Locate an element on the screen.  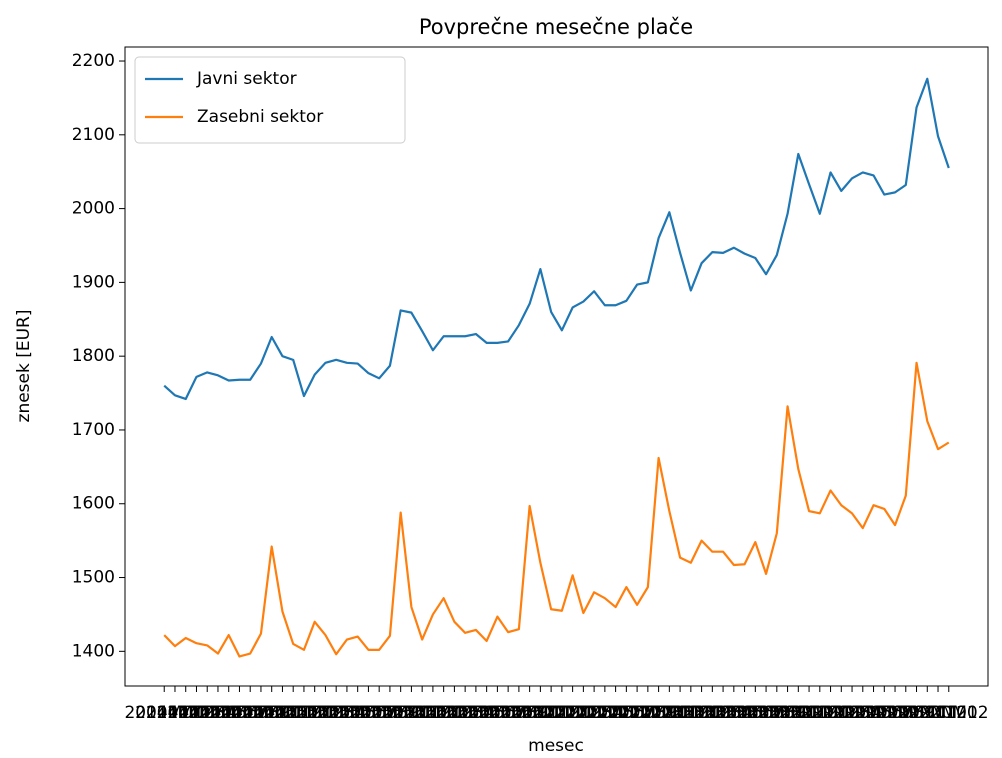
x-tick-label: 2018M05 is located at coordinates (723, 713).